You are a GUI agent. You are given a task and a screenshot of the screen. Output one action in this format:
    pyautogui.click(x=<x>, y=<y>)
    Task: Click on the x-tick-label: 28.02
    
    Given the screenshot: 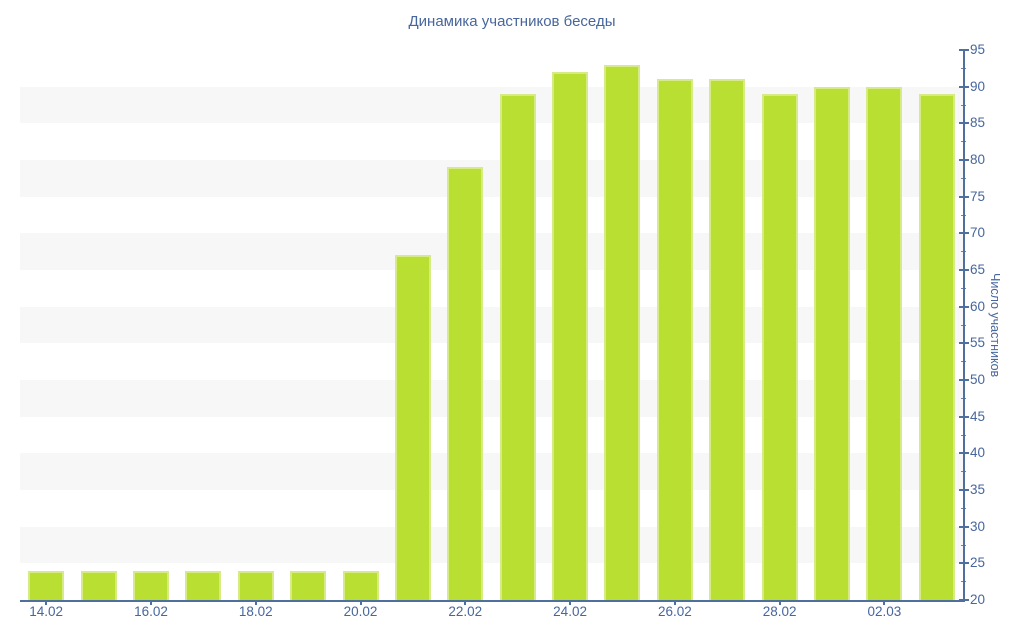 What is the action you would take?
    pyautogui.click(x=779, y=611)
    